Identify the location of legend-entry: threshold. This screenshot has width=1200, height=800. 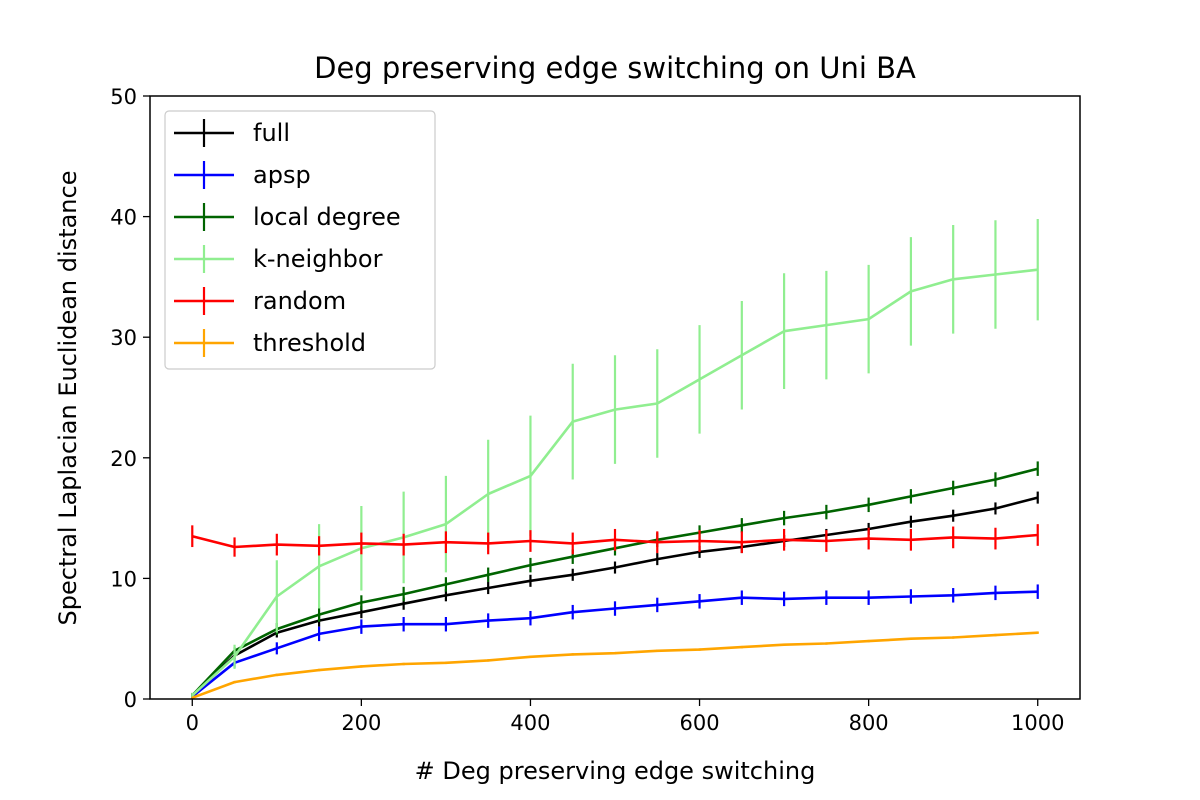
(270, 343).